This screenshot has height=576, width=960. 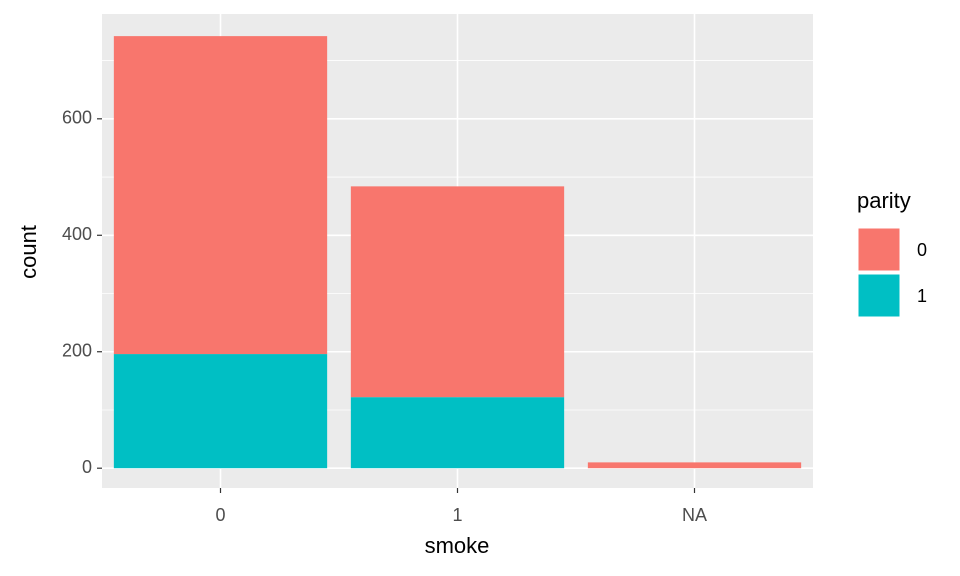 I want to click on legend-label: 1, so click(x=922, y=296).